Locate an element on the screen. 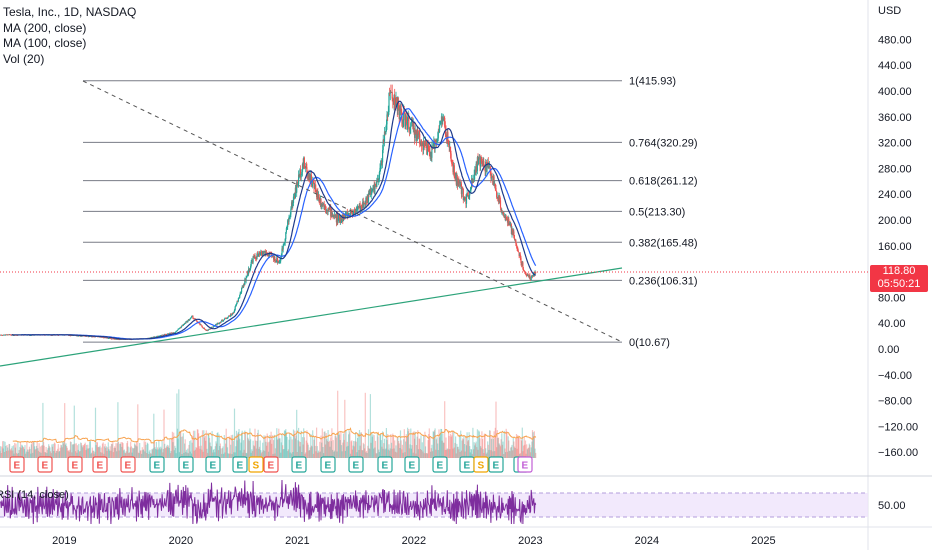 Image resolution: width=932 pixels, height=550 pixels. ma200-legend: MA (200, close) is located at coordinates (45, 27).